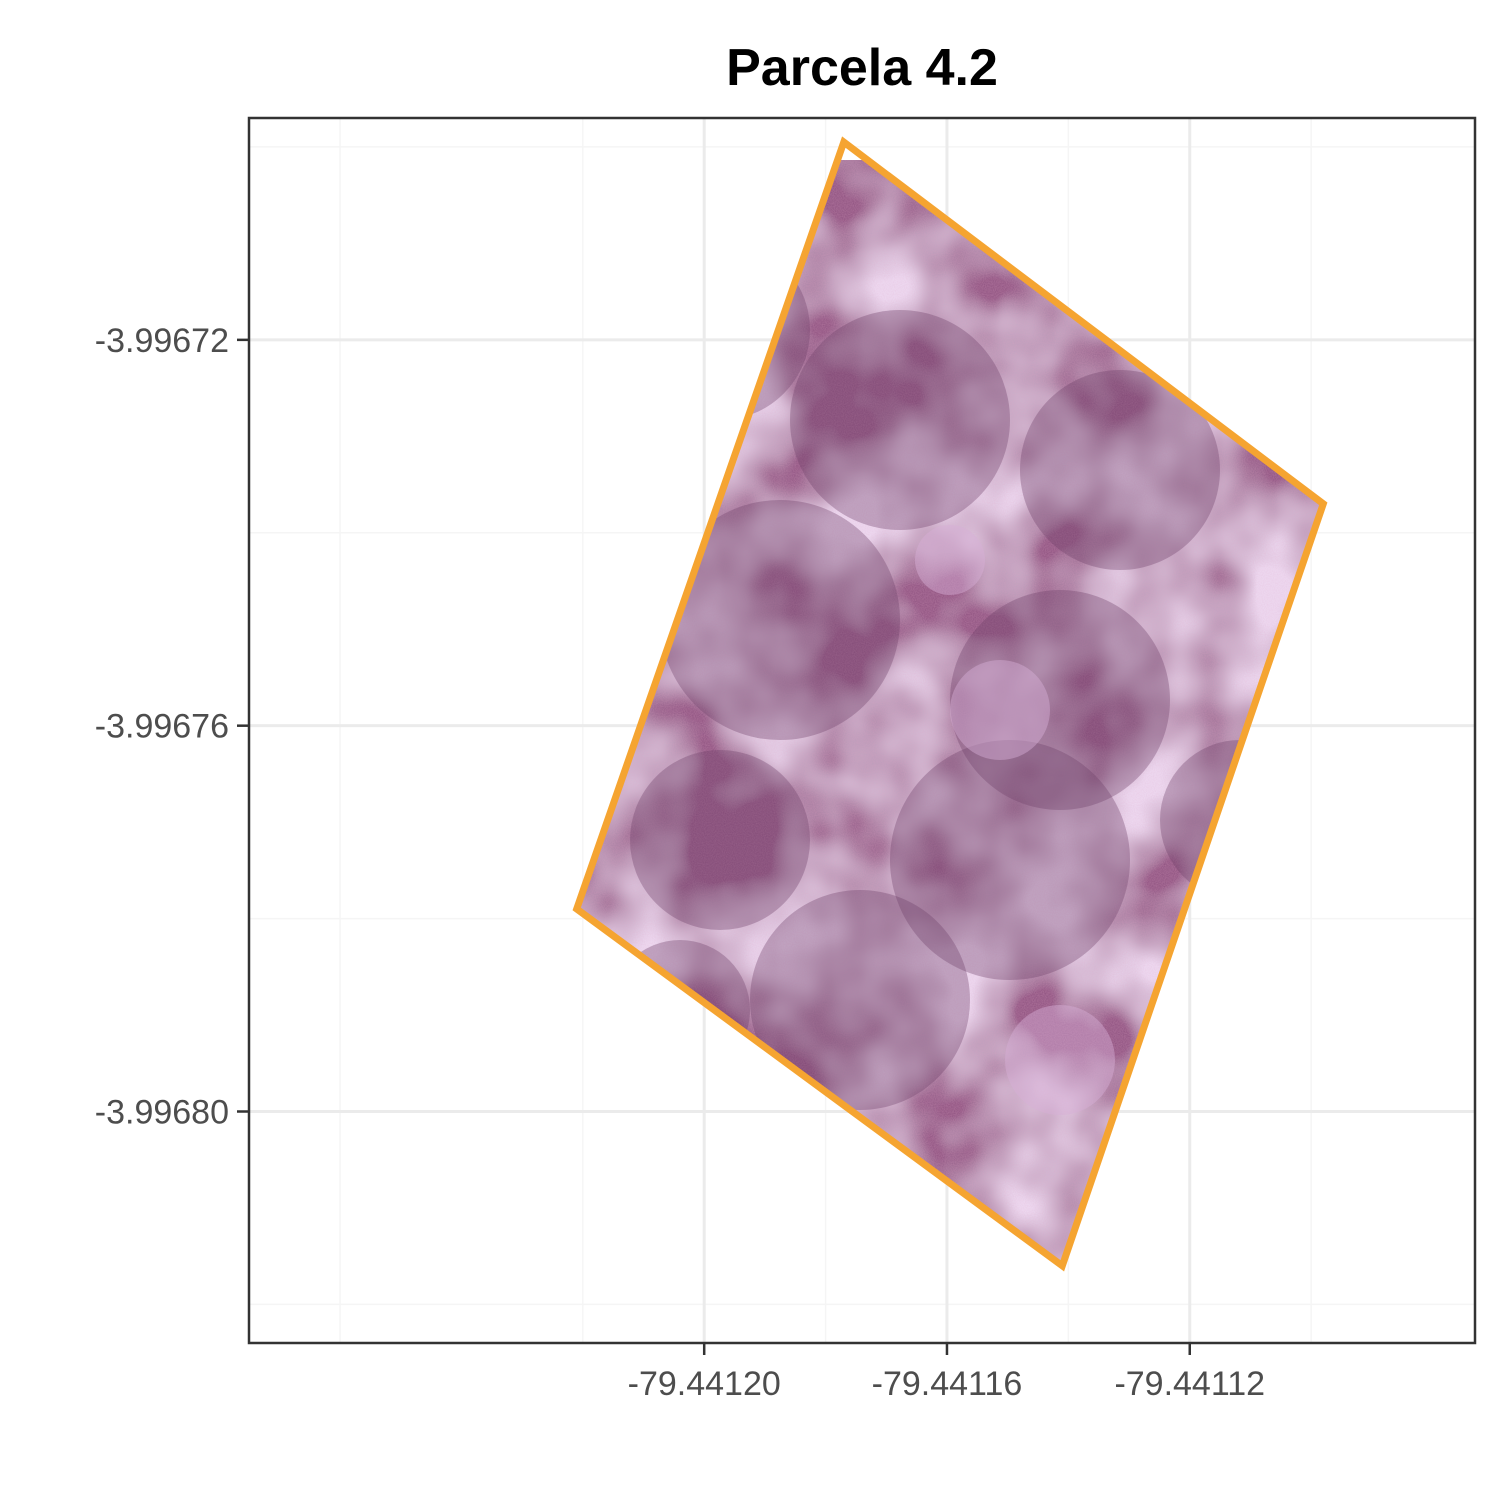 Image resolution: width=1500 pixels, height=1500 pixels. I want to click on chart-title: Parcela 4.2, so click(862, 68).